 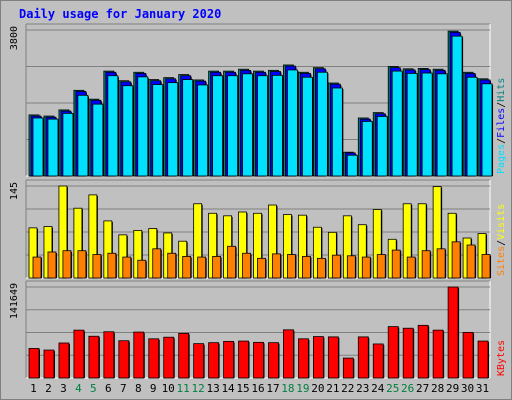 What do you see at coordinates (501, 222) in the screenshot?
I see `legend-item: Visits` at bounding box center [501, 222].